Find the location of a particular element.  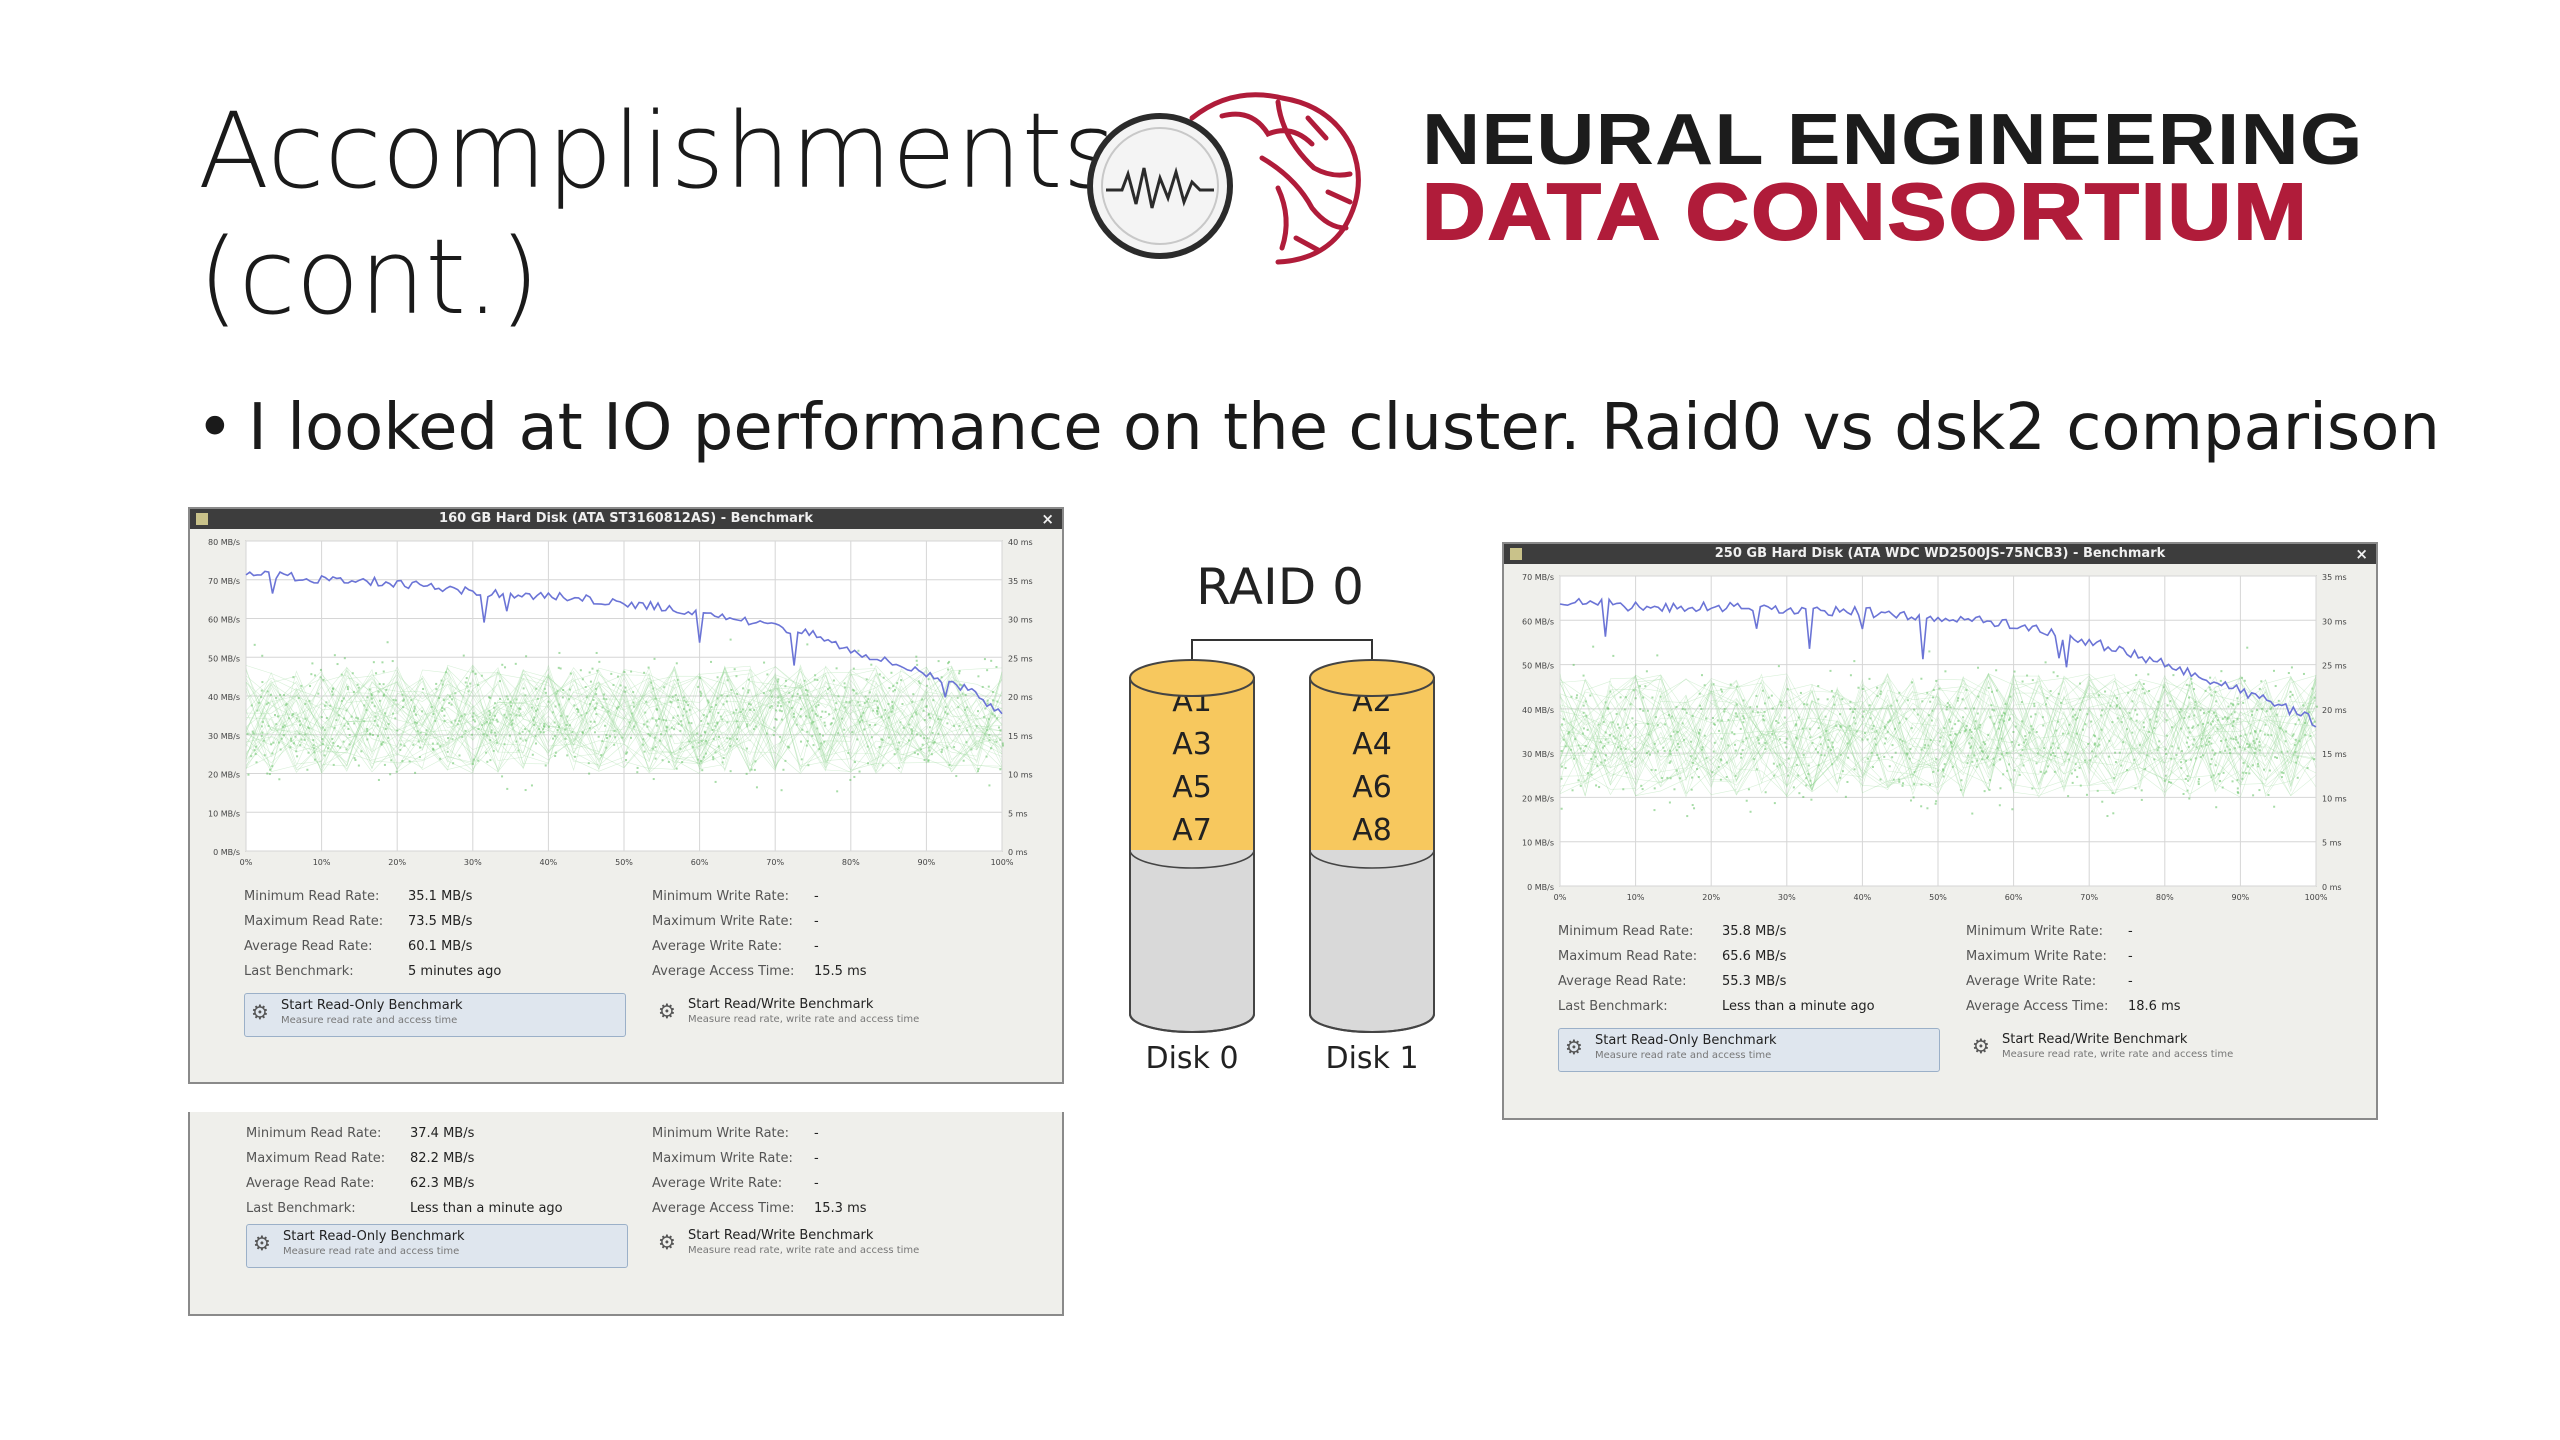

min-write-value: - is located at coordinates (816, 1133).